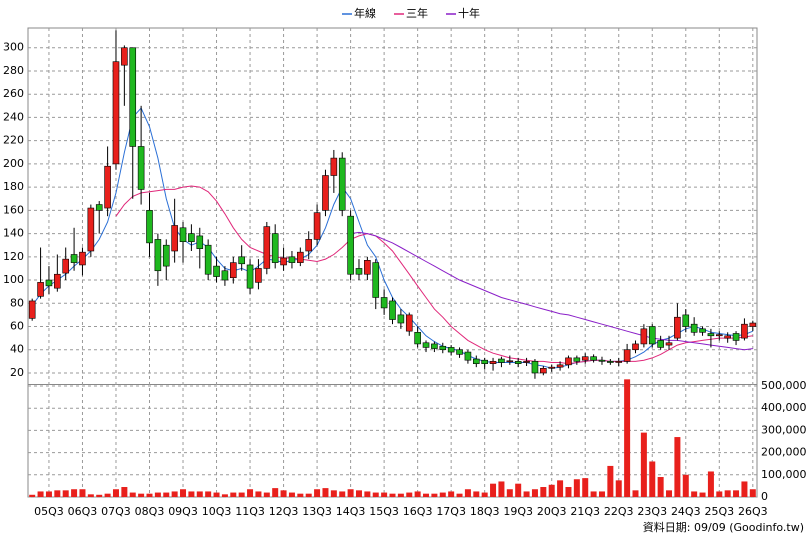 This screenshot has width=808, height=540. What do you see at coordinates (13, 93) in the screenshot?
I see `y-tick-label: 260` at bounding box center [13, 93].